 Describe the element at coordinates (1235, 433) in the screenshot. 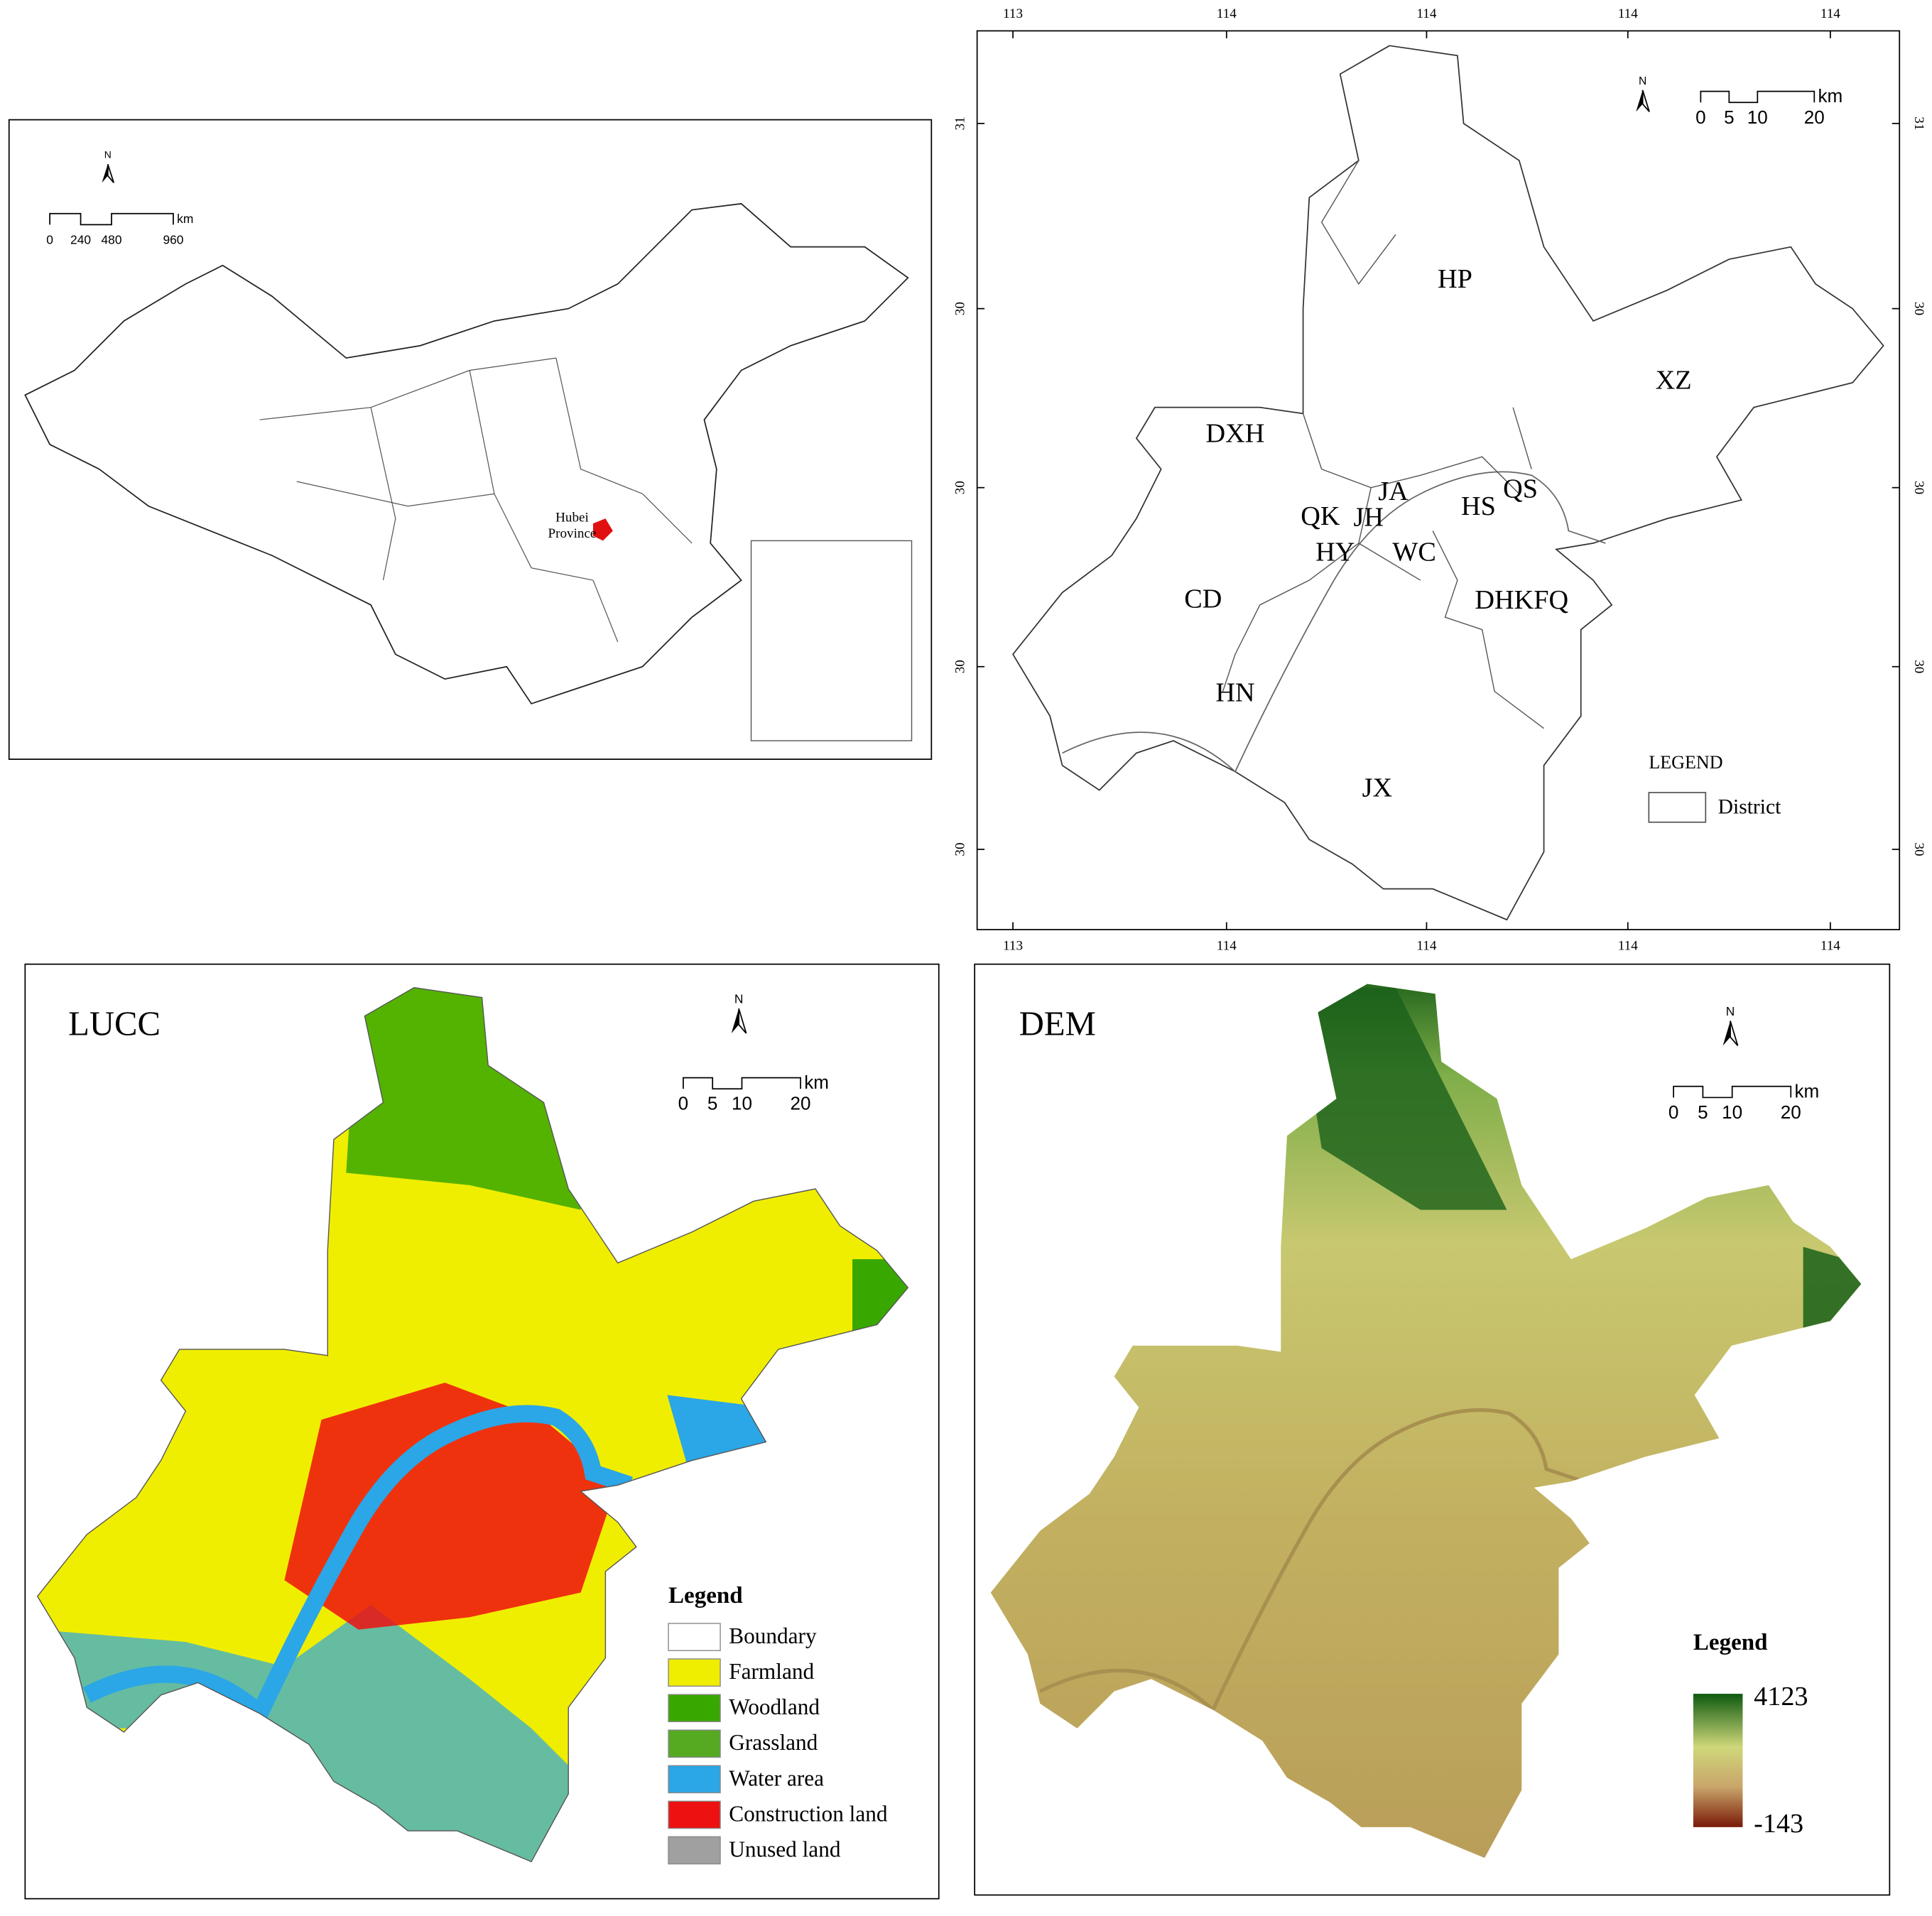

I see `district-label: DXH` at that location.